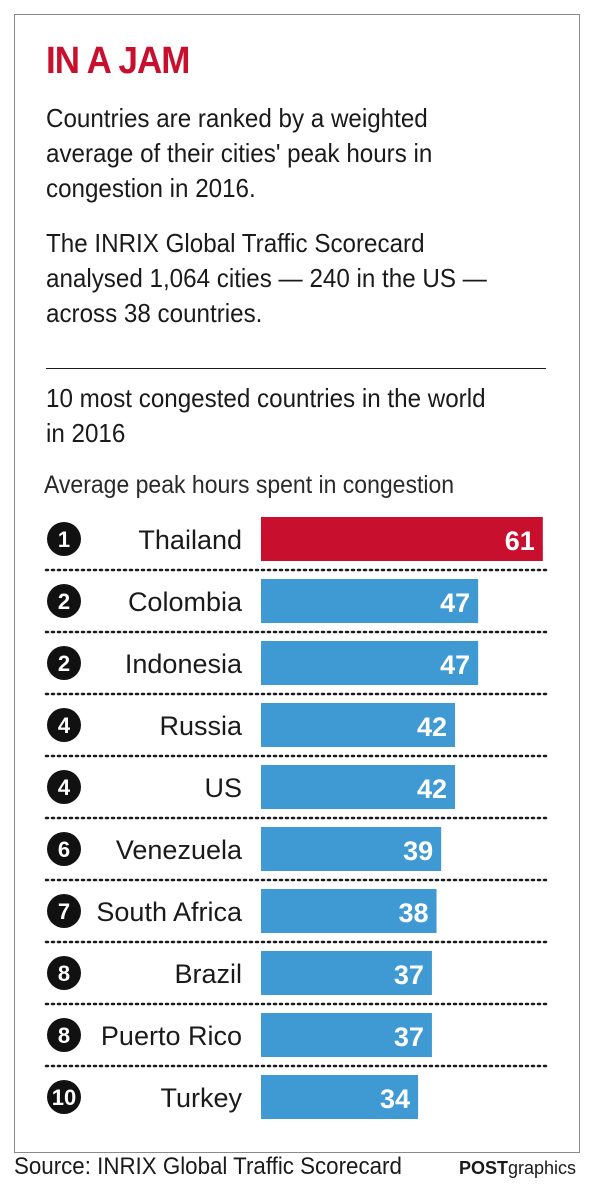 The image size is (596, 1199). What do you see at coordinates (201, 1098) in the screenshot?
I see `country-label: Turkey` at bounding box center [201, 1098].